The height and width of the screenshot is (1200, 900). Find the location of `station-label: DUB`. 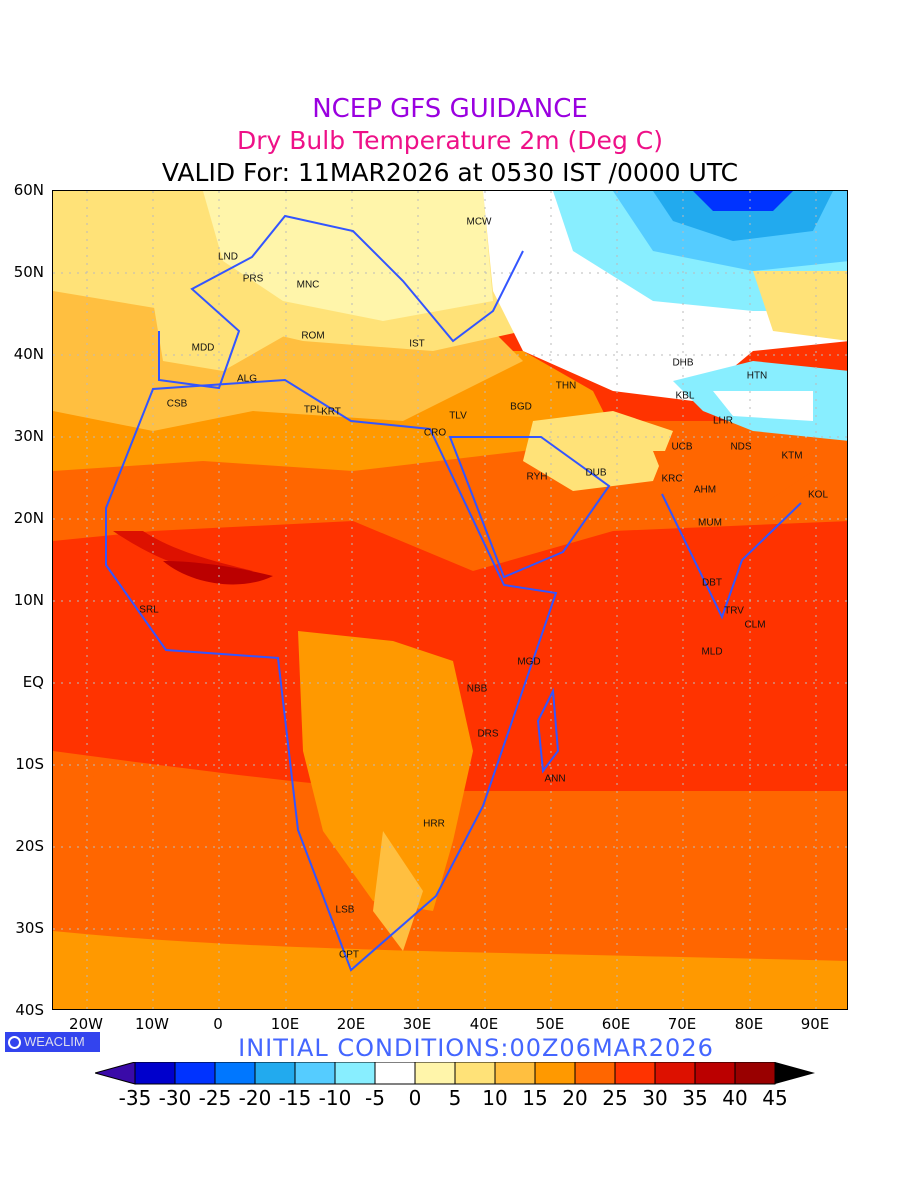

station-label: DUB is located at coordinates (596, 473).